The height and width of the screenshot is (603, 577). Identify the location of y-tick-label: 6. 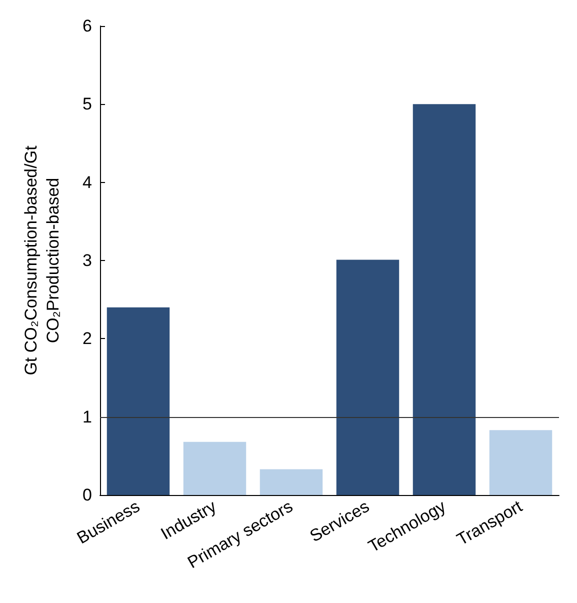
(87, 26).